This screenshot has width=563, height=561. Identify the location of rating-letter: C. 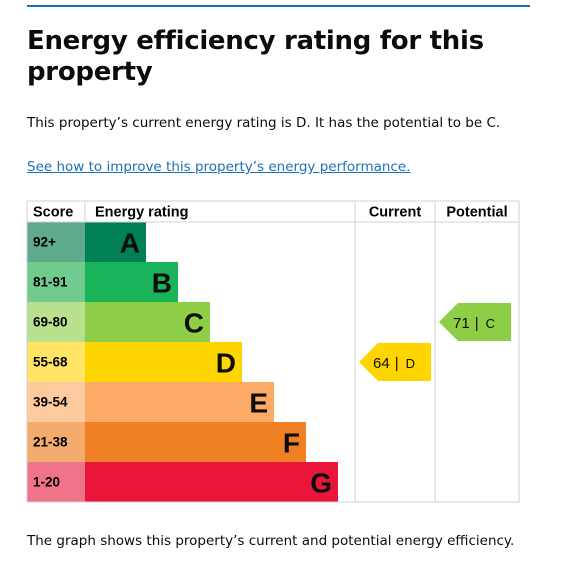
(194, 323).